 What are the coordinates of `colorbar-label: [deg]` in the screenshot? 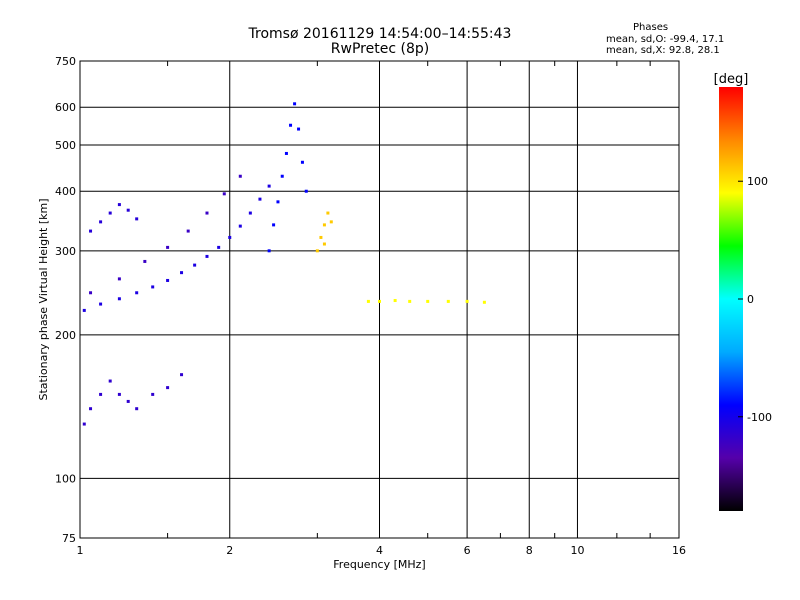 It's located at (731, 79).